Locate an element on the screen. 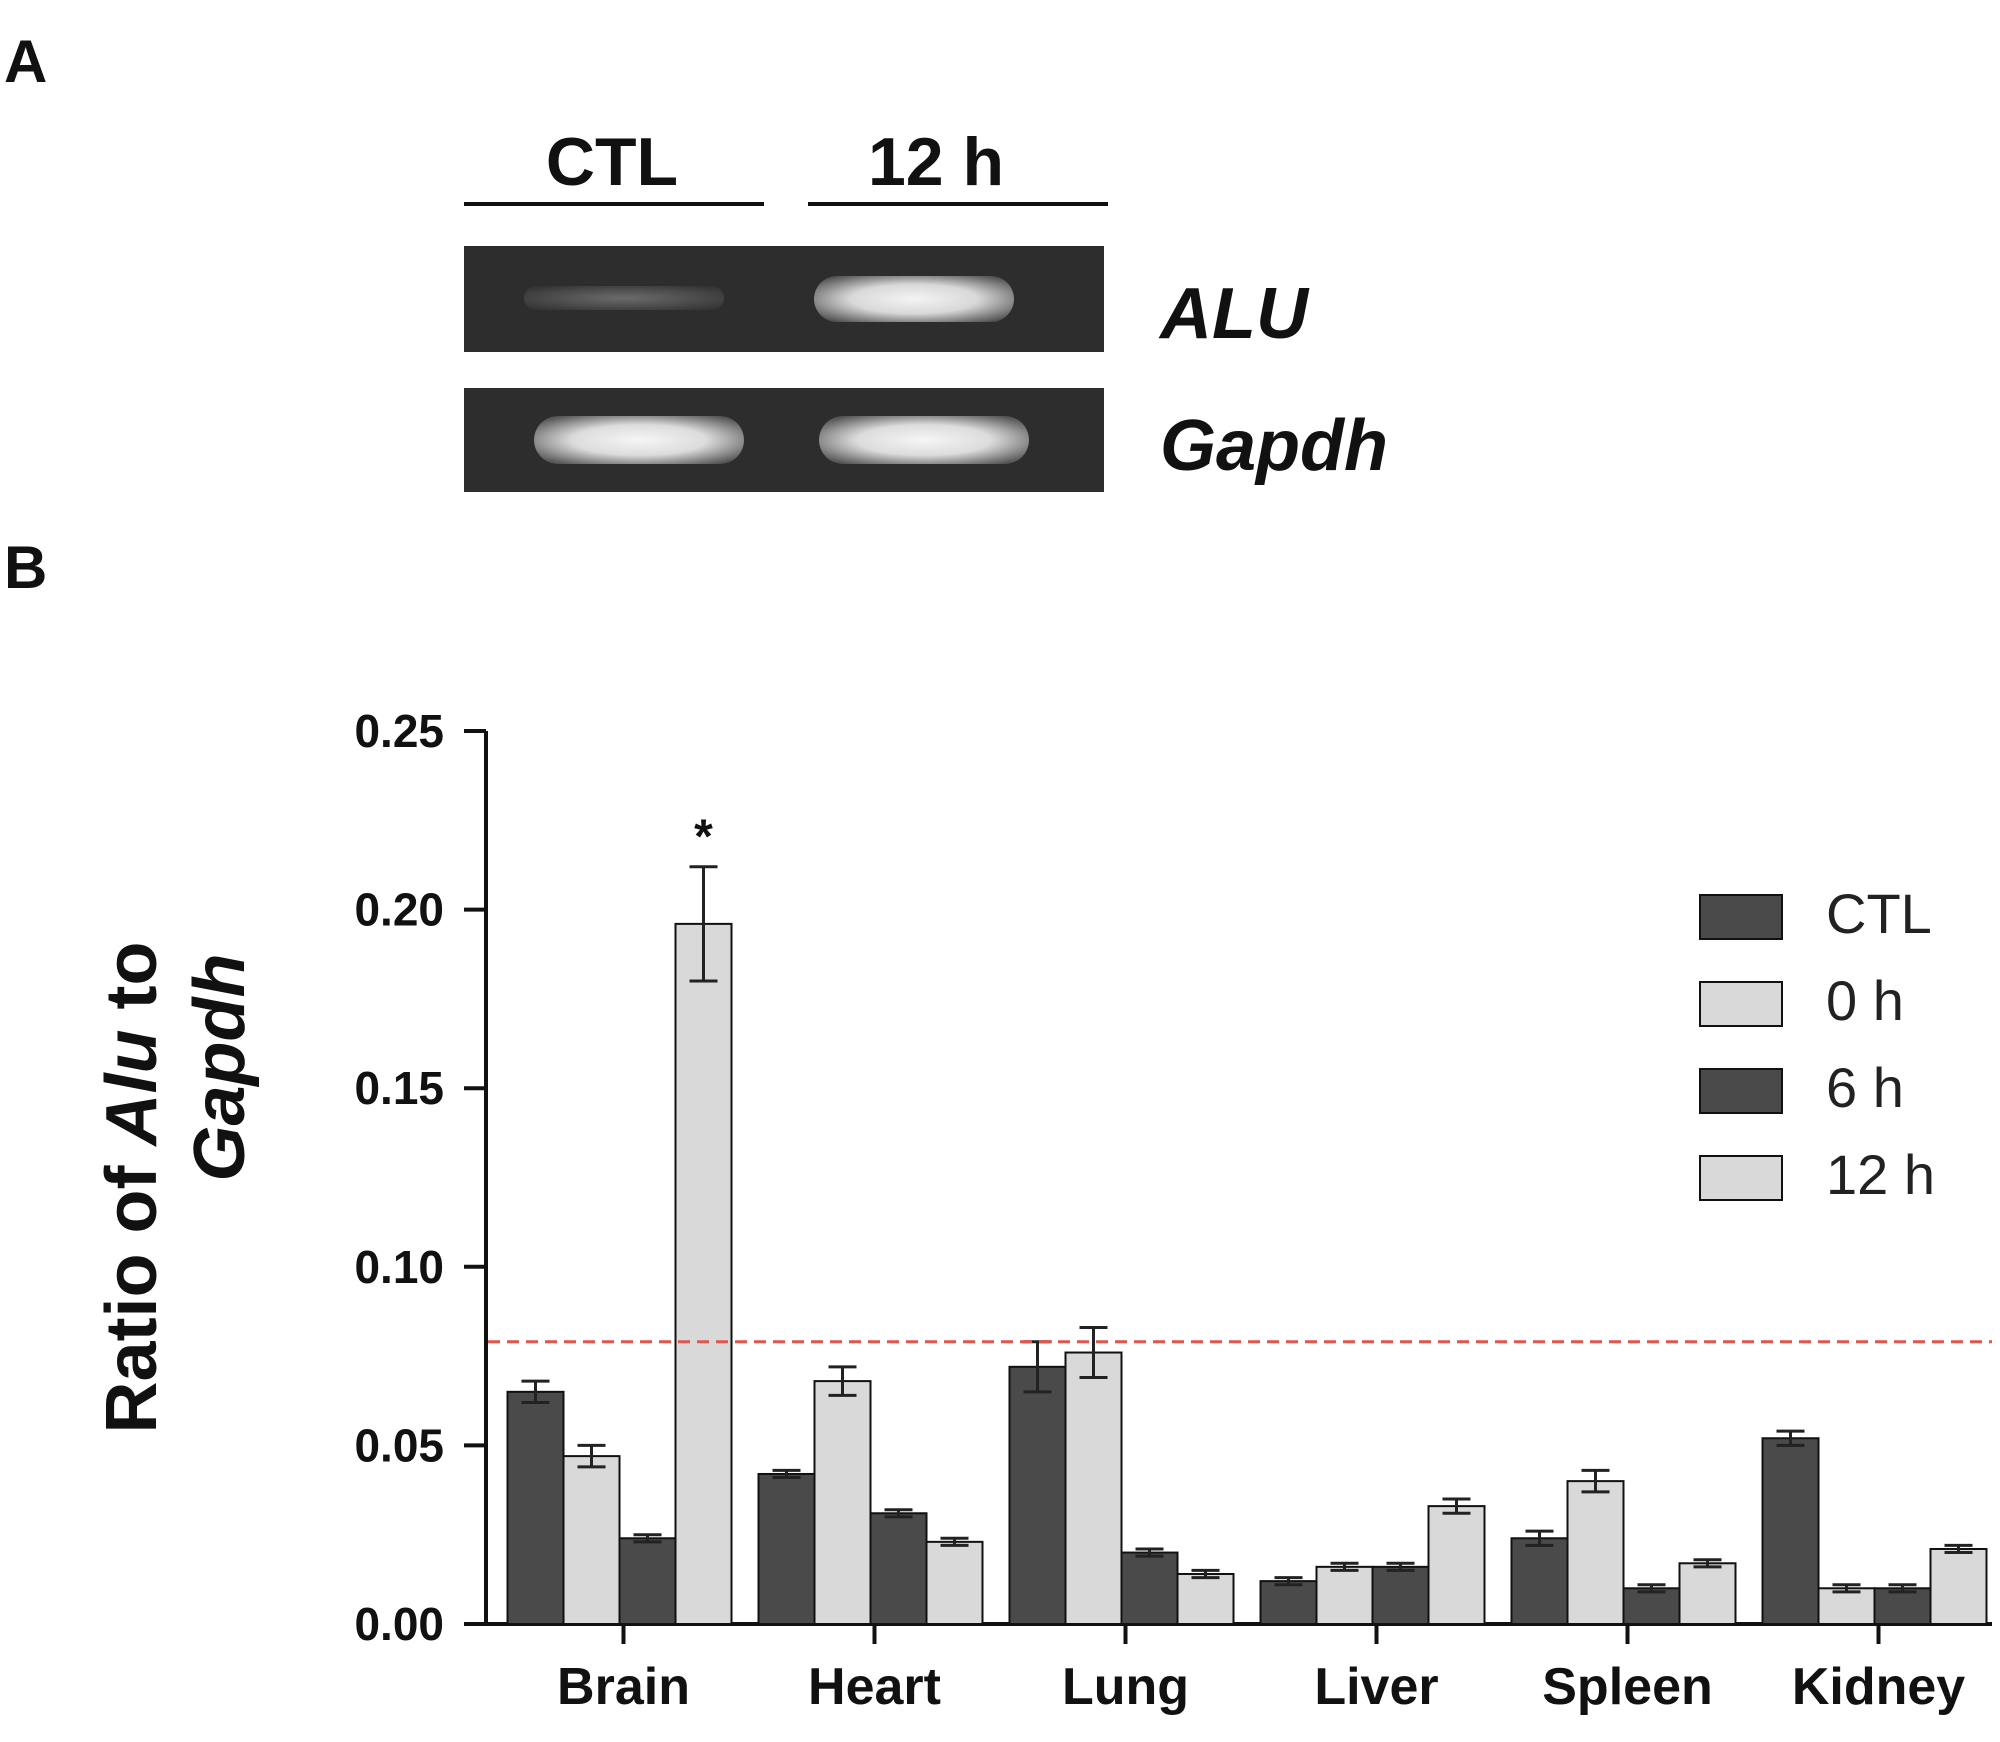 Image resolution: width=2000 pixels, height=1742 pixels. significance-marker: * is located at coordinates (703, 837).